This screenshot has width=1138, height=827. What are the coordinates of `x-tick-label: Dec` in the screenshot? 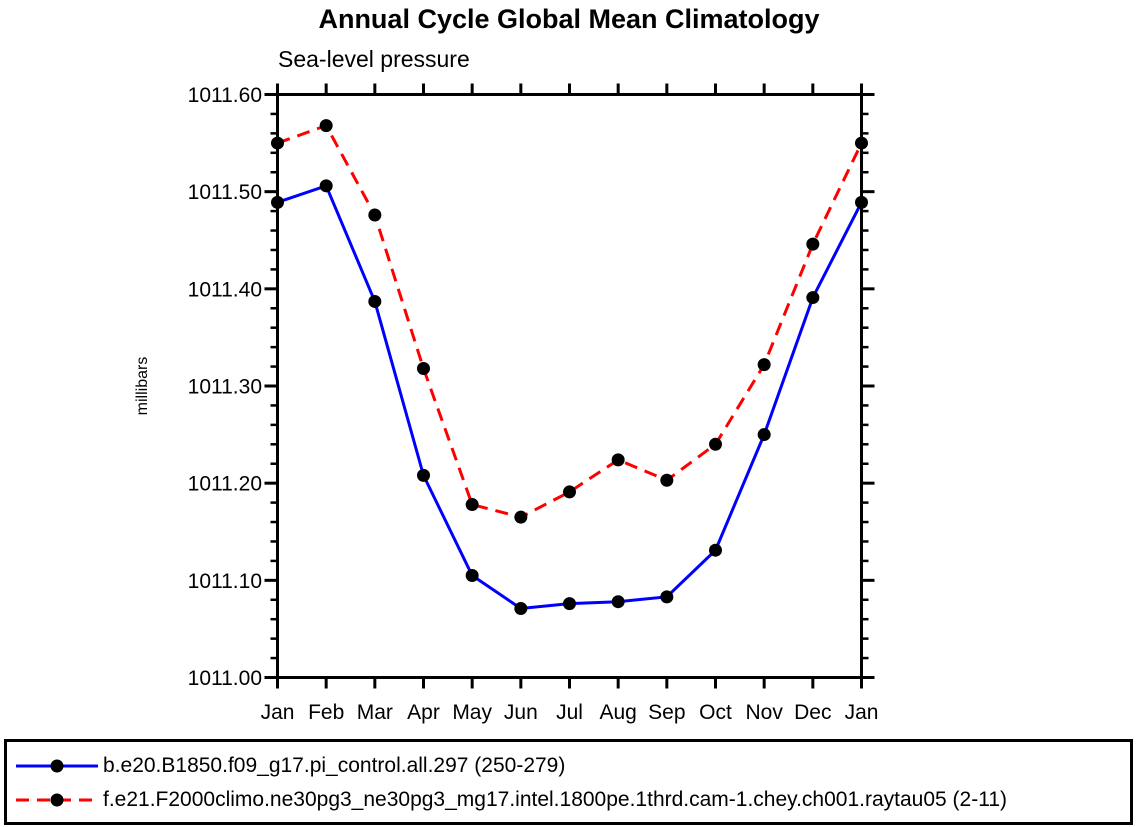 It's located at (812, 712).